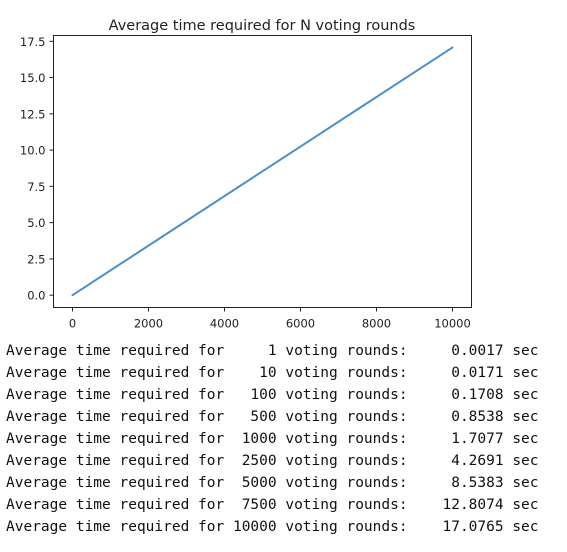  I want to click on x-tick-label: 10000, so click(452, 324).